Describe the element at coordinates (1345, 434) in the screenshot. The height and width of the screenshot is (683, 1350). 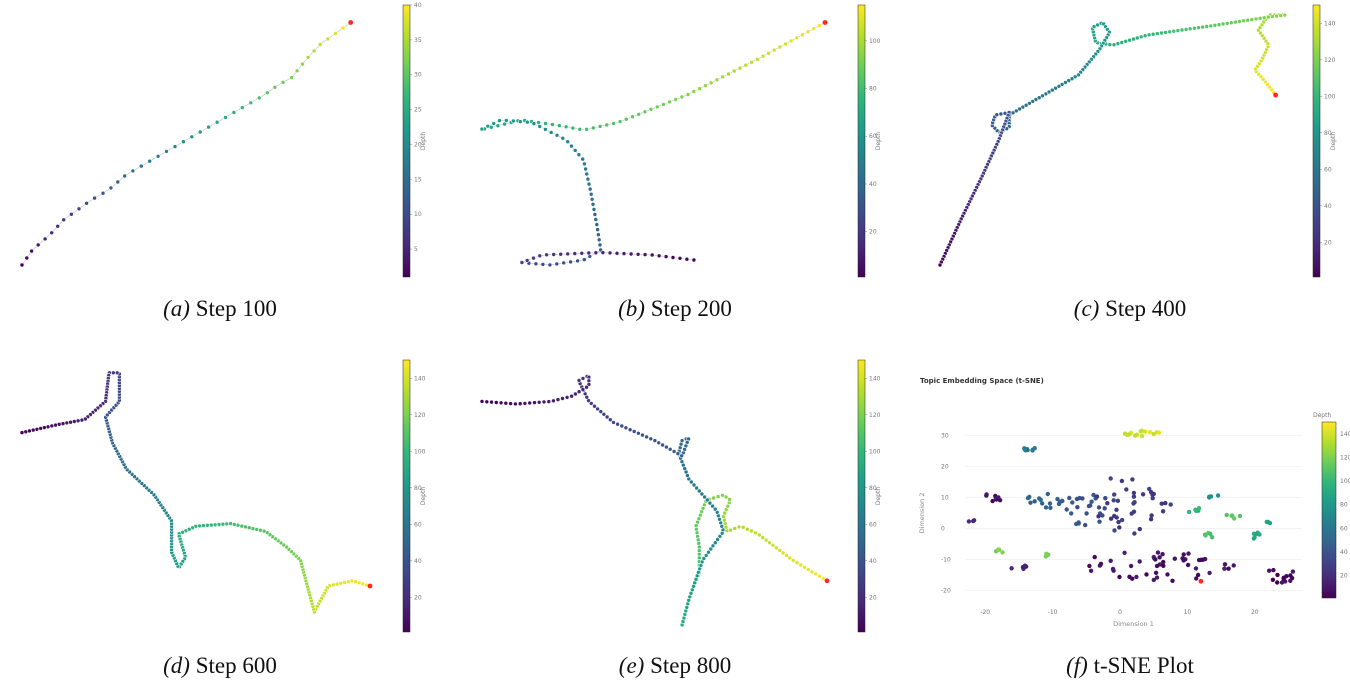
I see `colorbar-tick-label: 140` at that location.